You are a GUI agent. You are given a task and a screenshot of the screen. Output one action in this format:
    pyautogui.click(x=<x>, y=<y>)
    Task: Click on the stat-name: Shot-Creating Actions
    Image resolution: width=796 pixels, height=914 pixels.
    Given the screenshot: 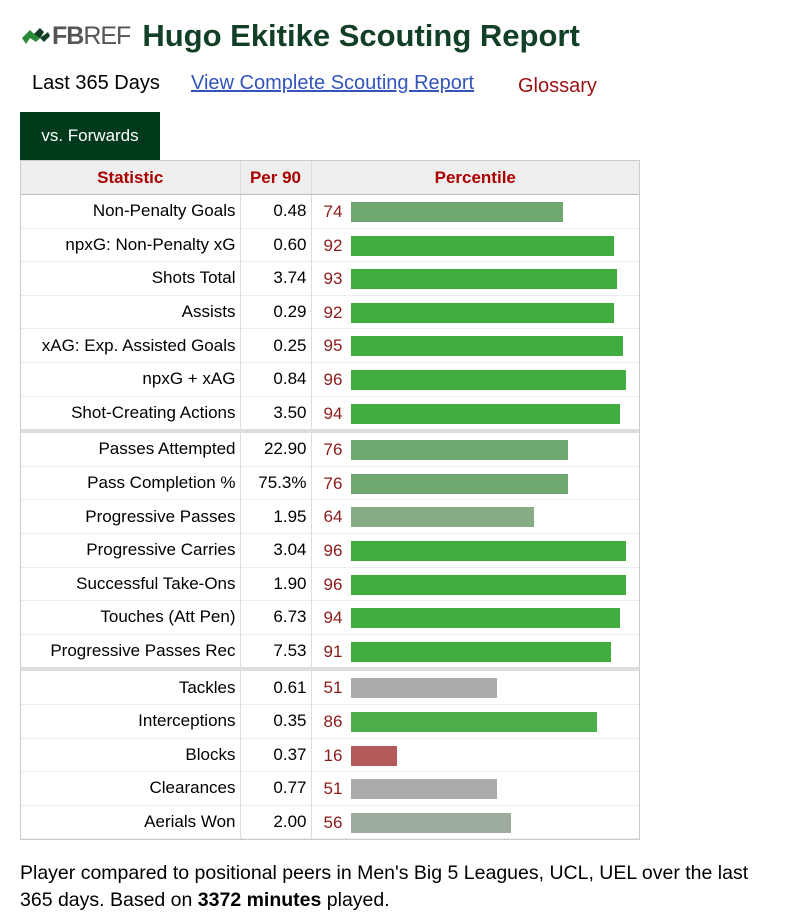 What is the action you would take?
    pyautogui.click(x=130, y=415)
    